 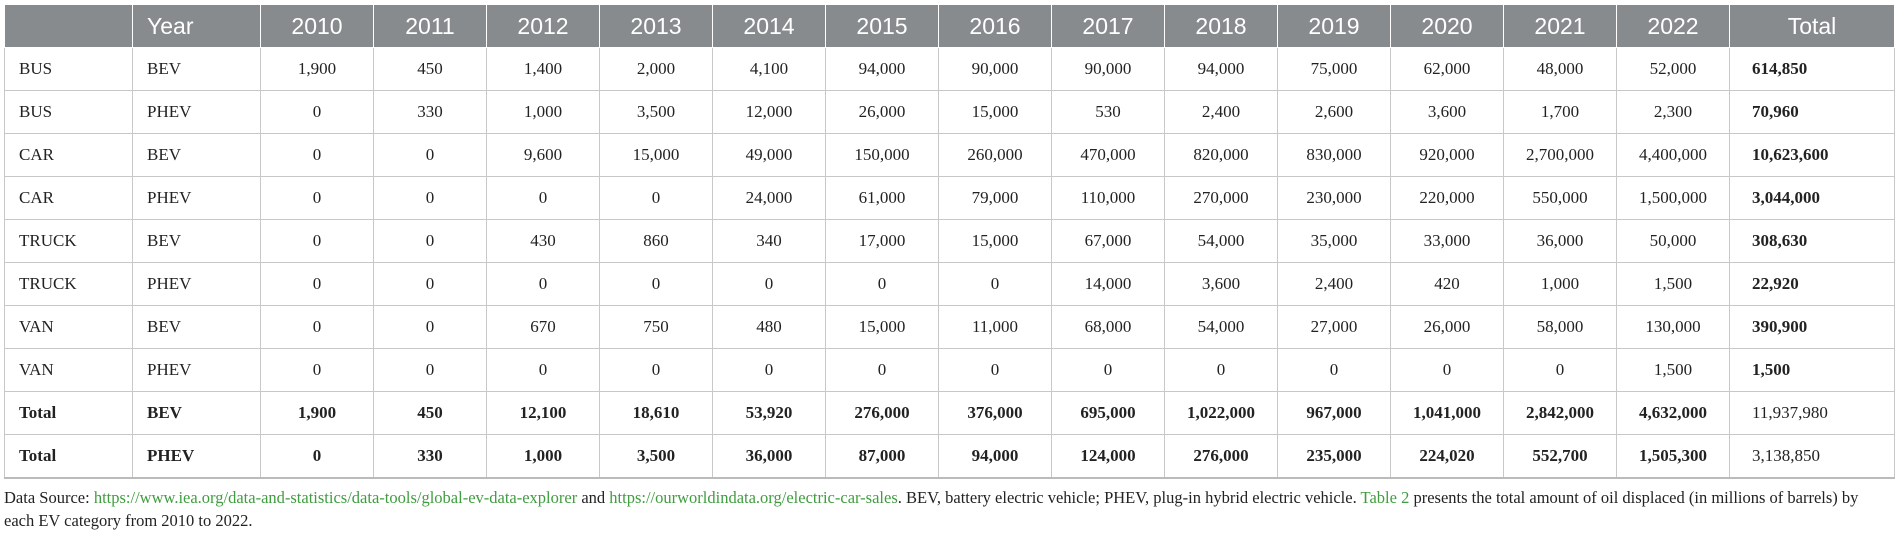 What do you see at coordinates (769, 456) in the screenshot?
I see `value-cell: 36,000` at bounding box center [769, 456].